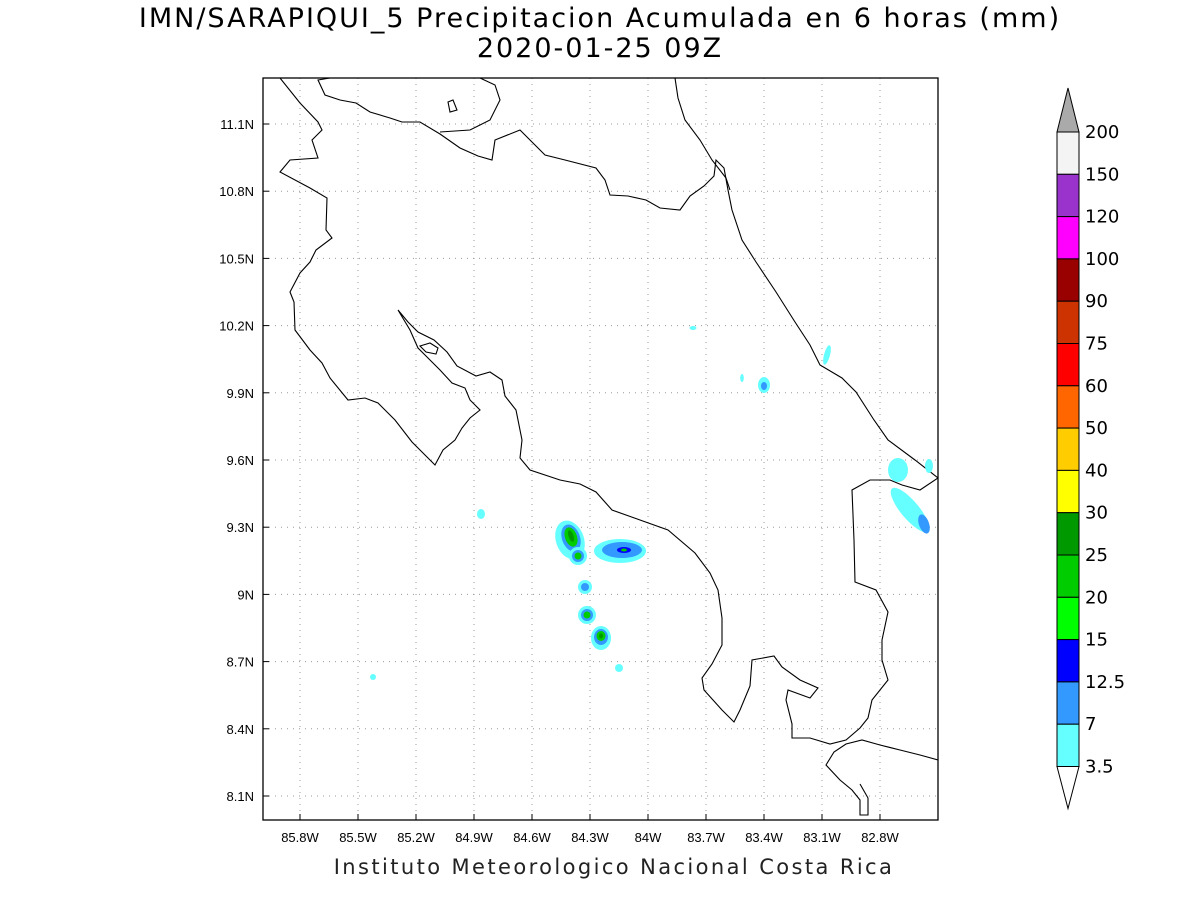 The height and width of the screenshot is (900, 1200). What do you see at coordinates (240, 796) in the screenshot?
I see `y-tick-label: 8.1N` at bounding box center [240, 796].